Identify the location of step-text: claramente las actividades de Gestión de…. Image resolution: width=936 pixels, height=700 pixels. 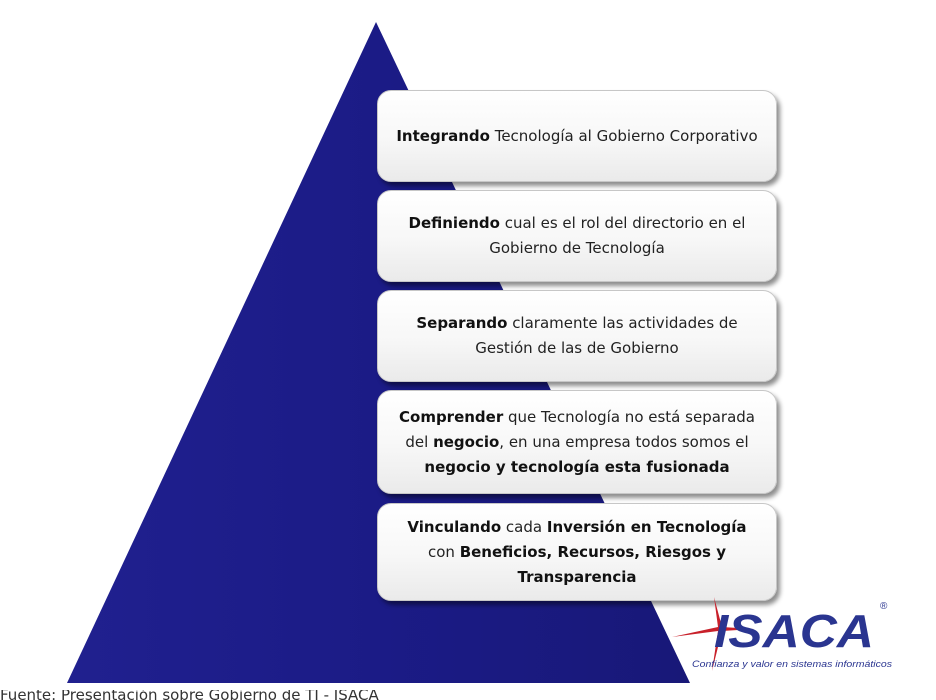
(606, 335).